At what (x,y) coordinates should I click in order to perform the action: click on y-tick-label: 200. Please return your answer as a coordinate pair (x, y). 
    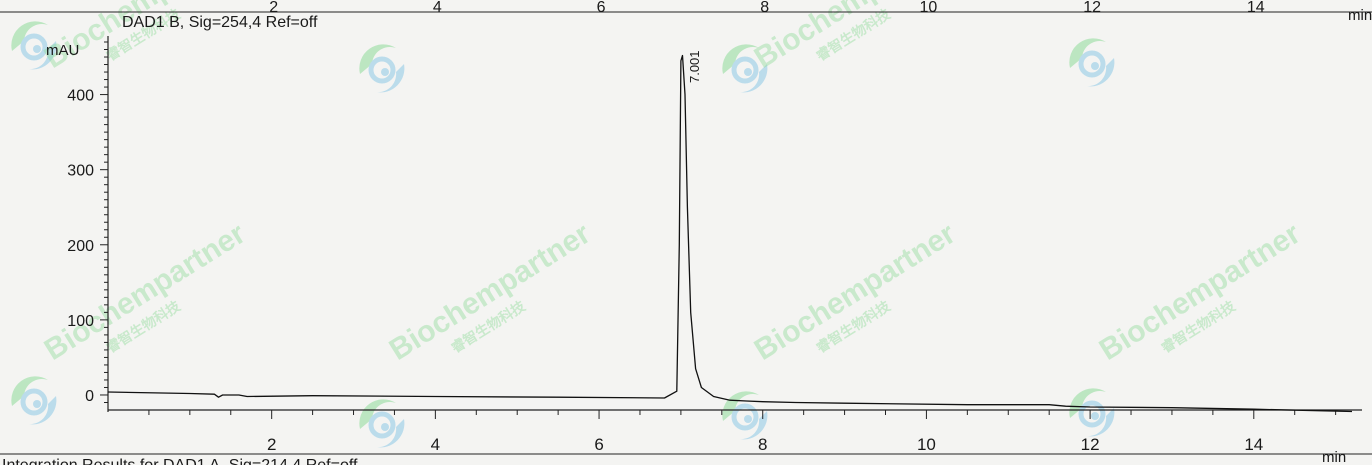
    Looking at the image, I should click on (80, 246).